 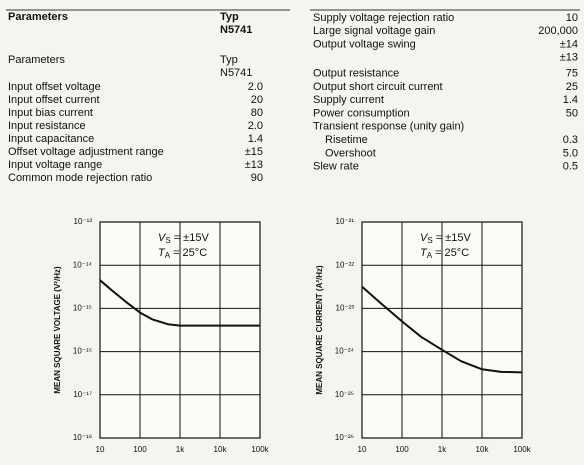 What do you see at coordinates (82, 394) in the screenshot?
I see `y-tick-label: 10⁻¹⁷` at bounding box center [82, 394].